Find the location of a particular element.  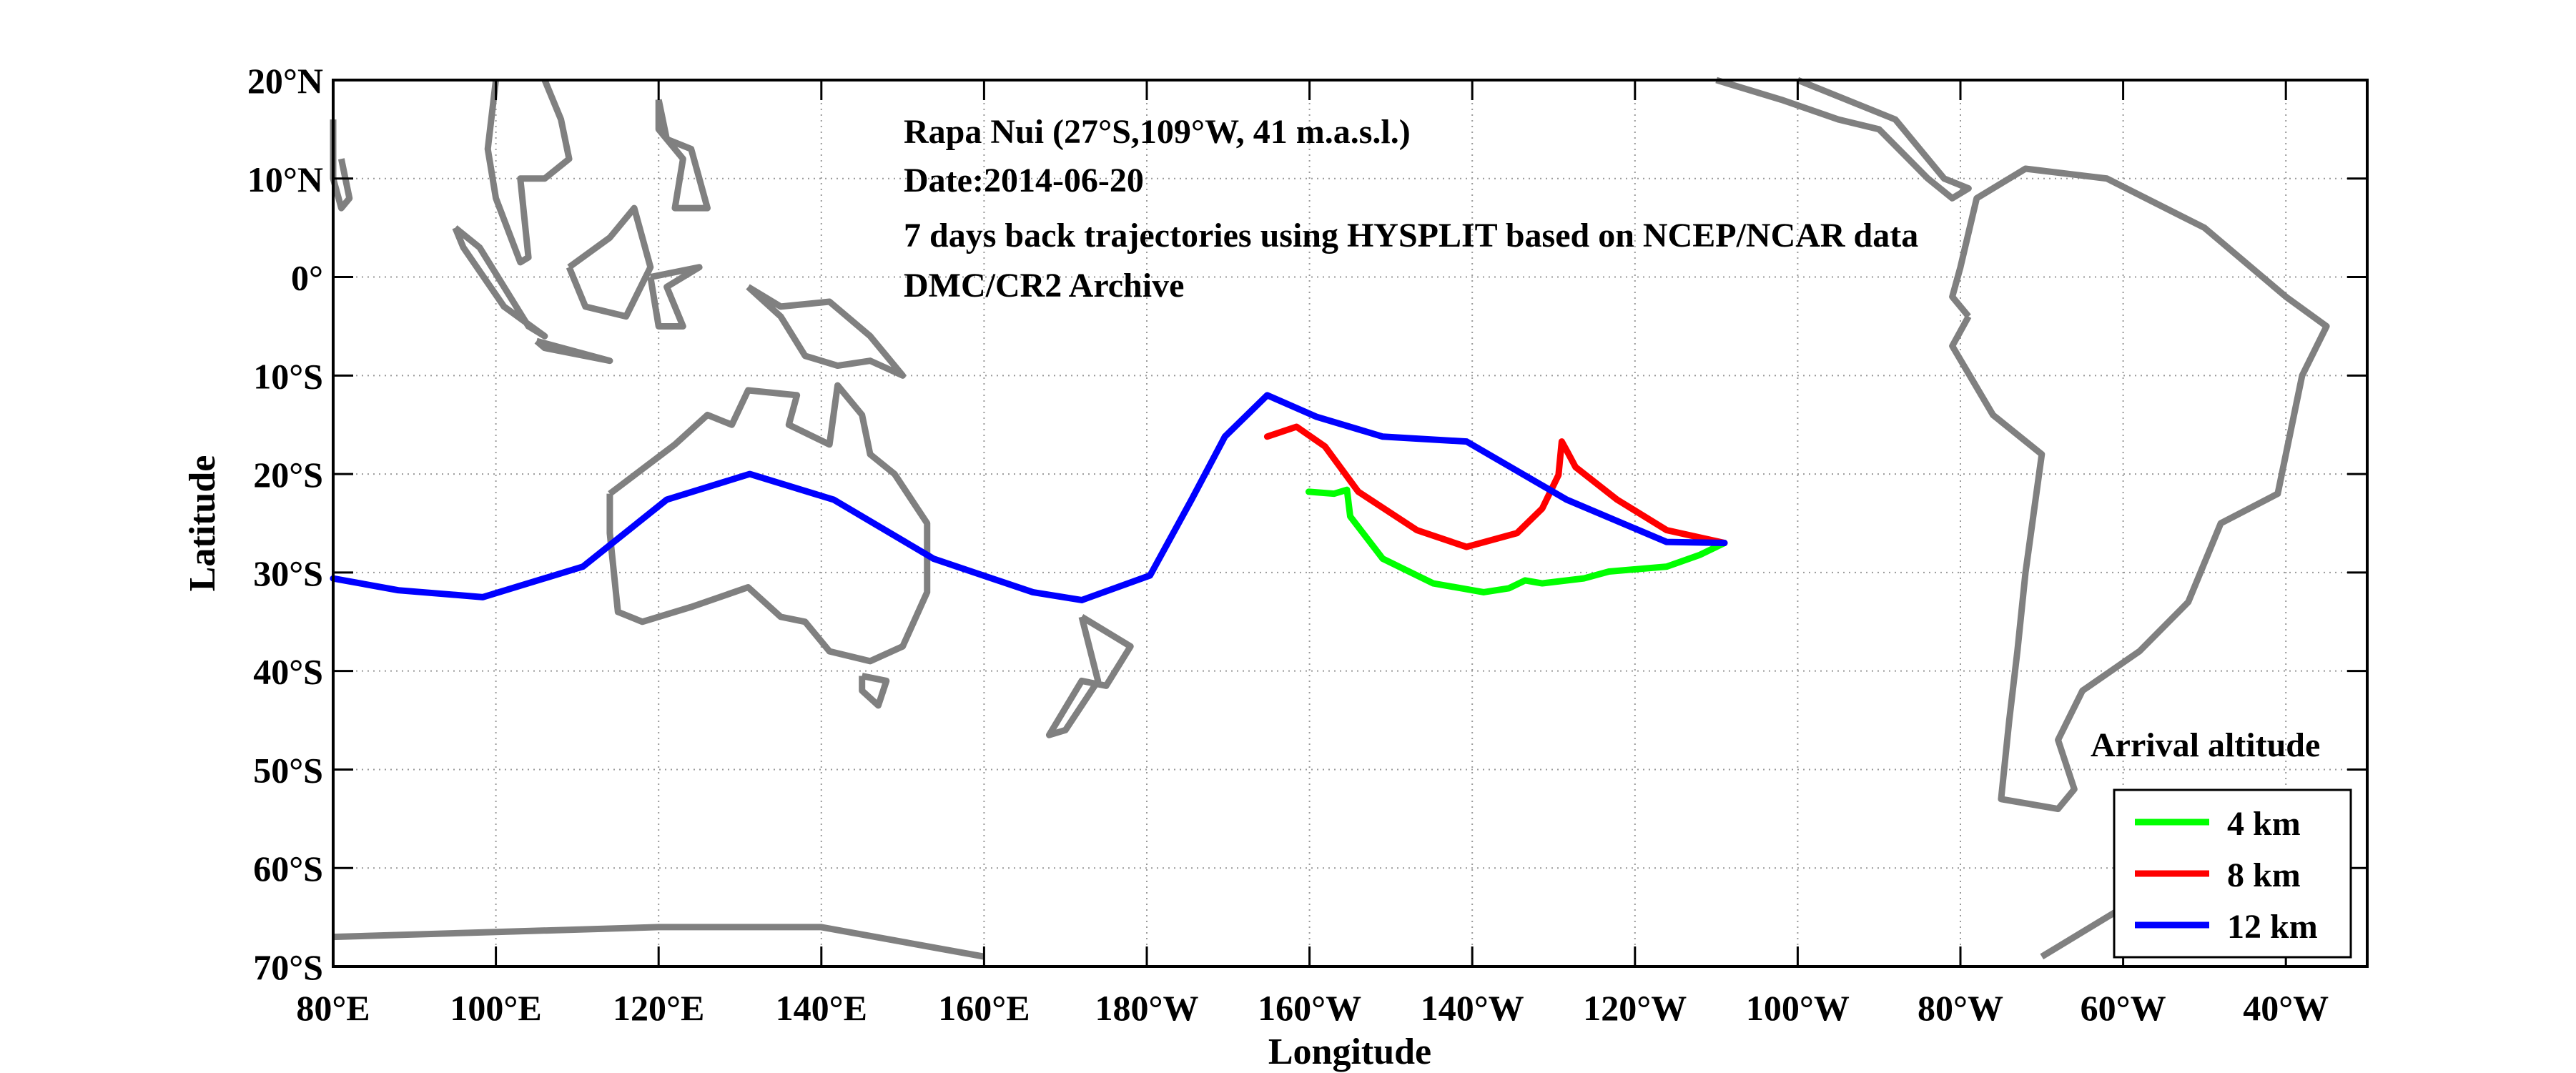

legend: 4 km 8 km 12 km is located at coordinates (2232, 873).